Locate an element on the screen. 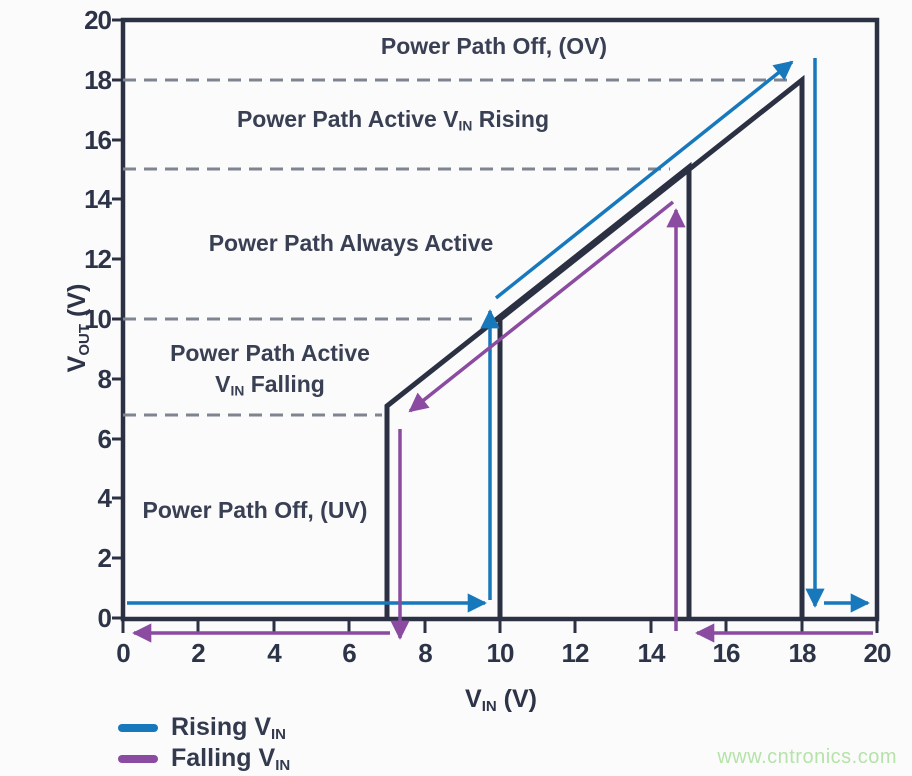  y-tick-label: 2 is located at coordinates (104, 558).